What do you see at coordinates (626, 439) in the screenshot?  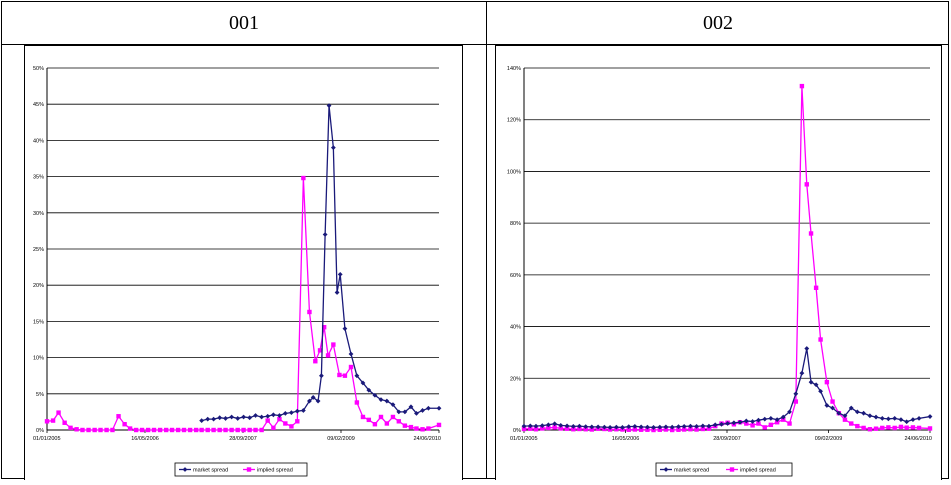 I see `x-tick-label: 16/05/2006` at bounding box center [626, 439].